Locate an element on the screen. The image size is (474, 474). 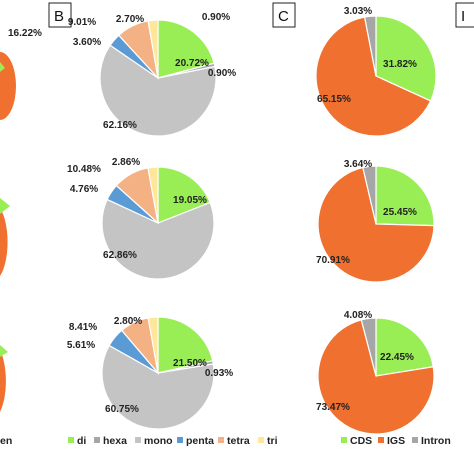
svg-text: I is located at coordinates (463, 16).